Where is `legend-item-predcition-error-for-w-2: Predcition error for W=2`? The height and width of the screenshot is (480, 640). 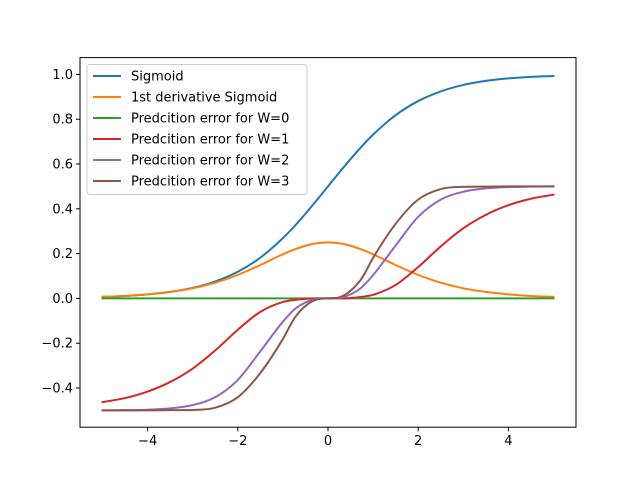
legend-item-predcition-error-for-w-2: Predcition error for W=2 is located at coordinates (191, 161).